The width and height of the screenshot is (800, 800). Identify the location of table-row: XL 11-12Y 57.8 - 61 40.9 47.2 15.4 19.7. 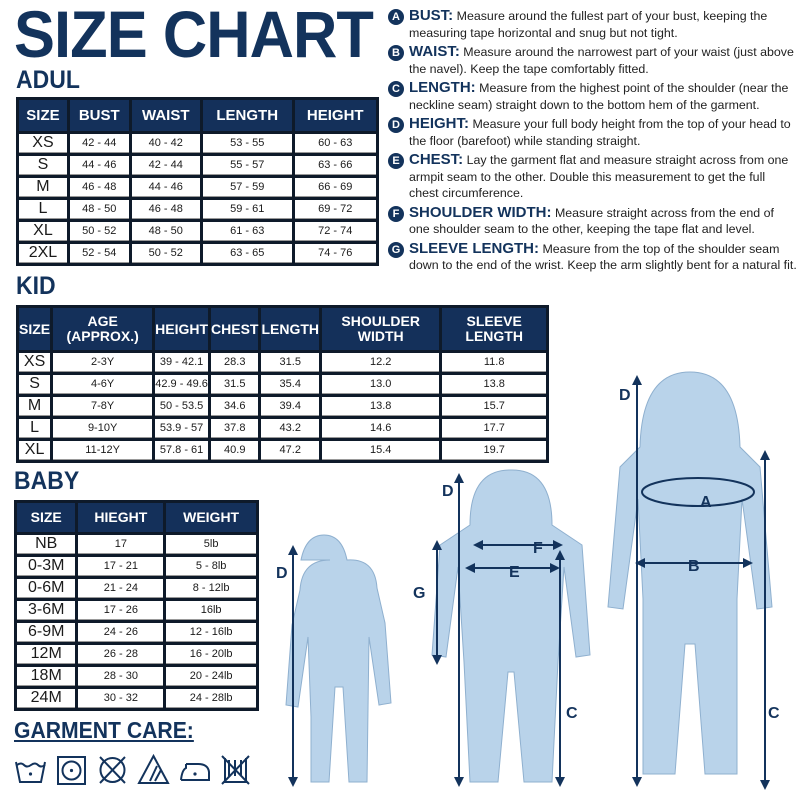
(282, 450).